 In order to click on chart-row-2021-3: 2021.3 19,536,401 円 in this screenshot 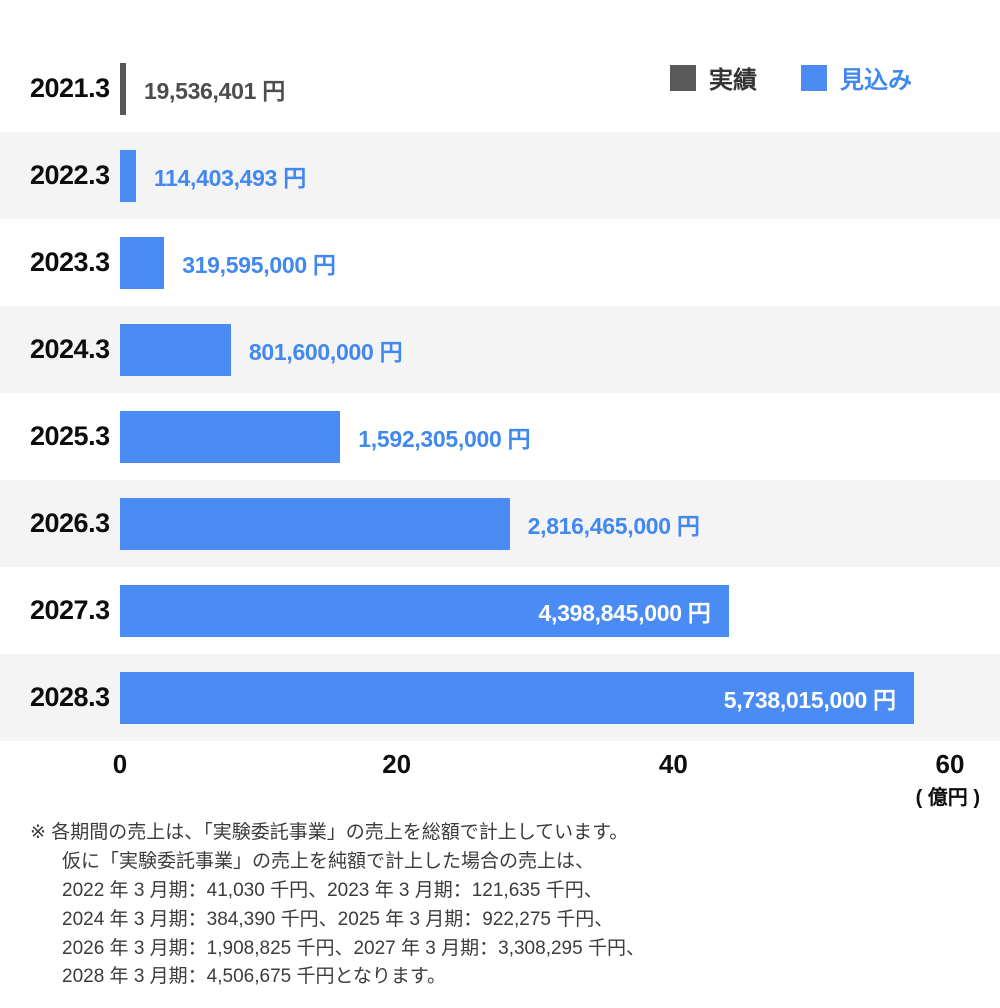, I will do `click(500, 88)`.